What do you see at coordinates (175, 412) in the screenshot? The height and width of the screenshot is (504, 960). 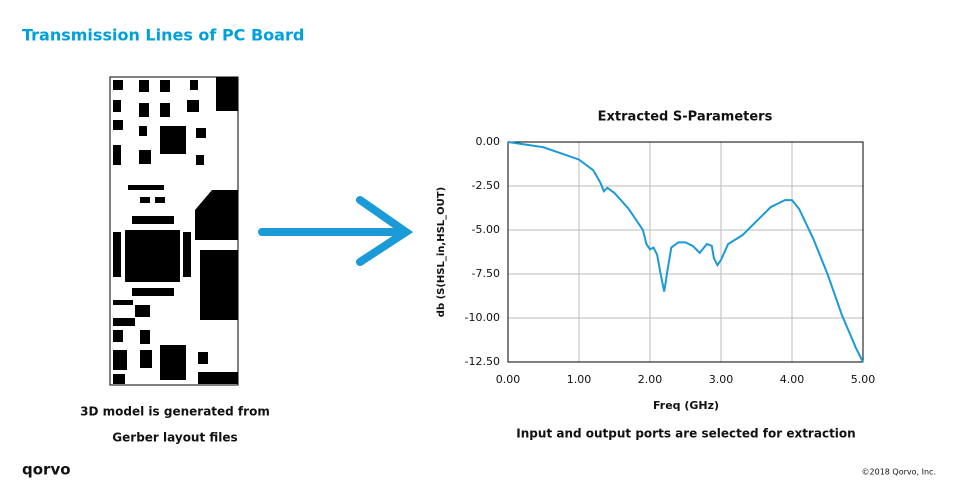 I see `caption-line: 3D model is generated from` at bounding box center [175, 412].